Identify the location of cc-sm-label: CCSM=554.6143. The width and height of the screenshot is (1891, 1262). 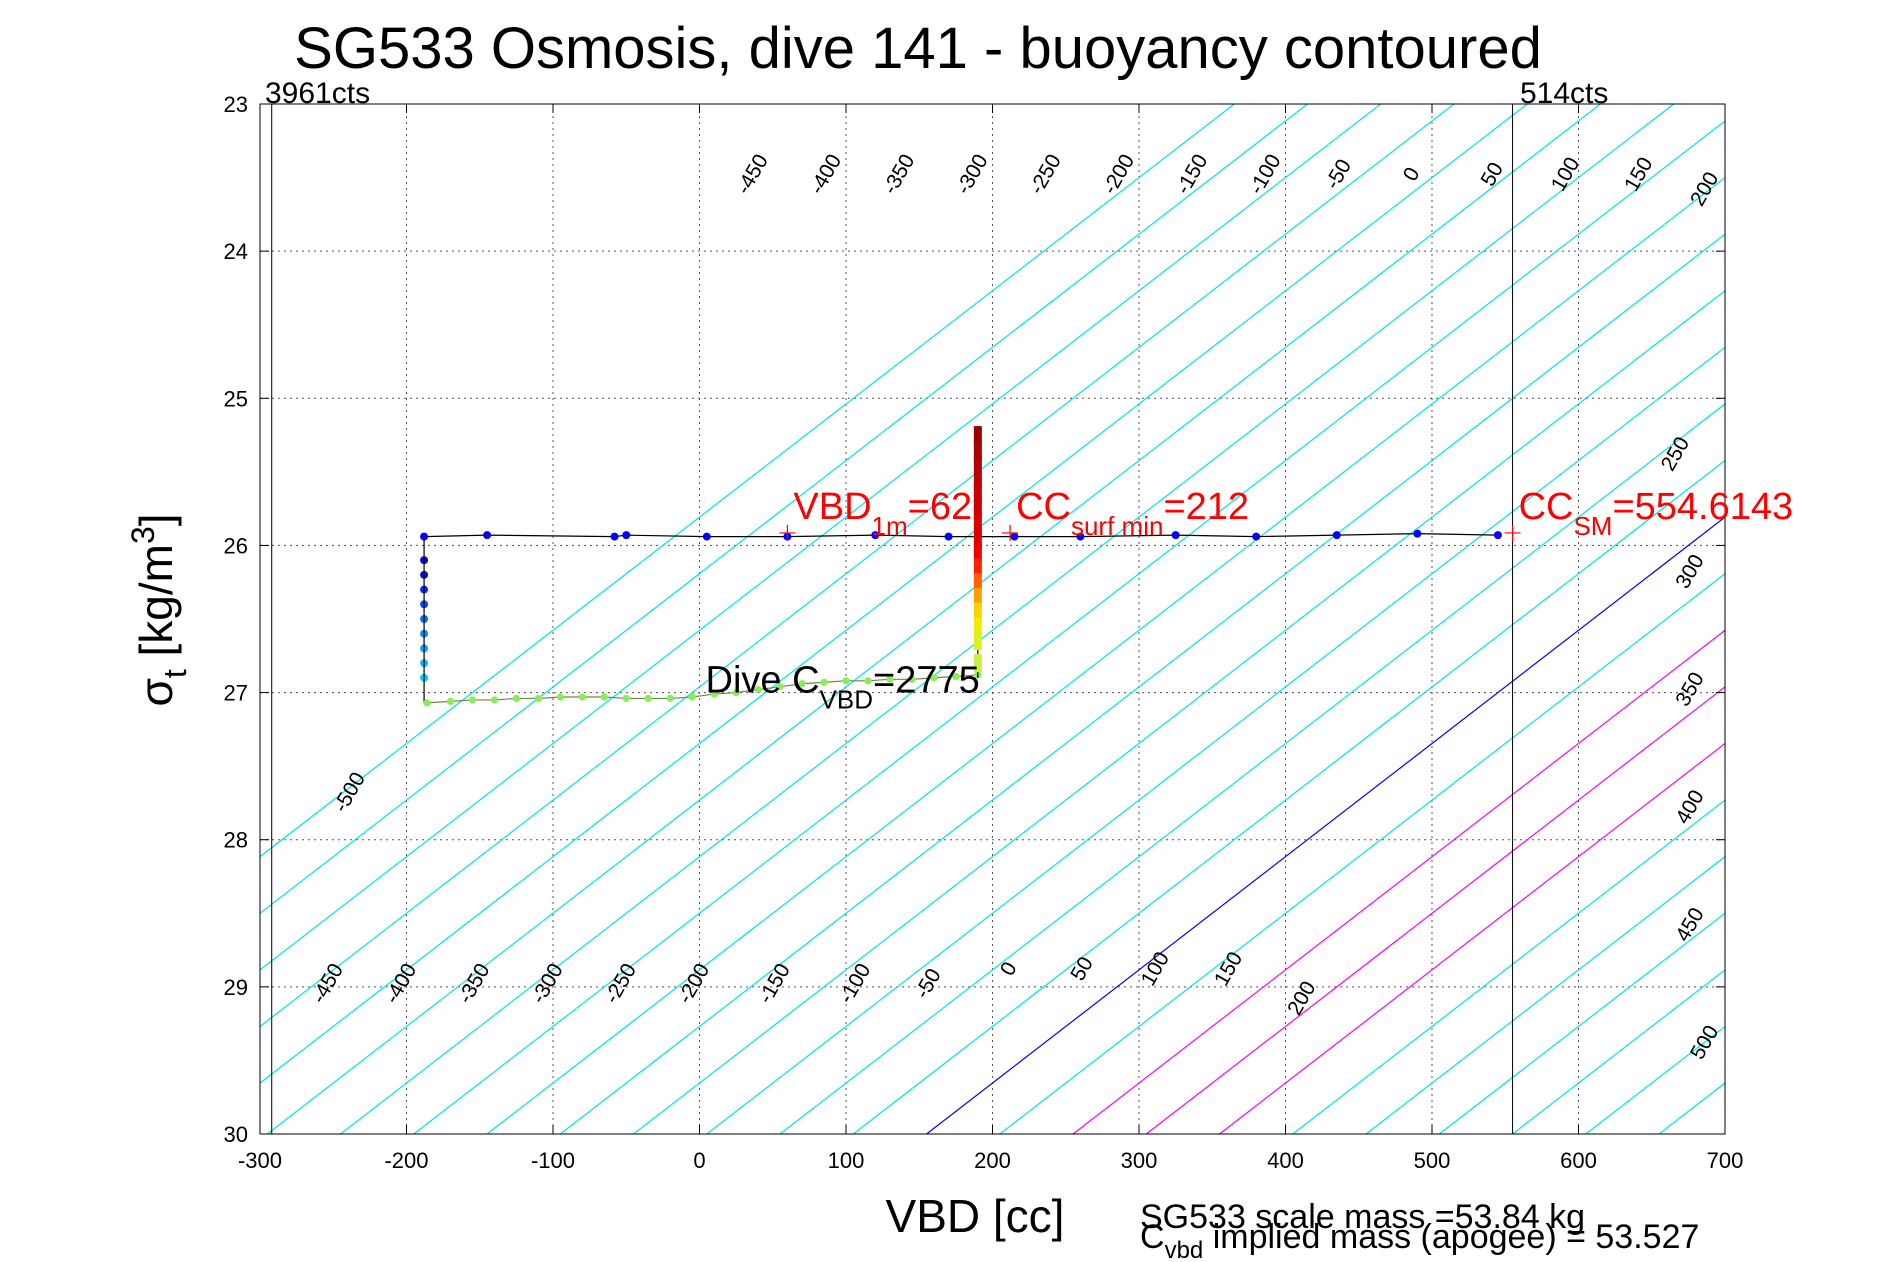
(1656, 513).